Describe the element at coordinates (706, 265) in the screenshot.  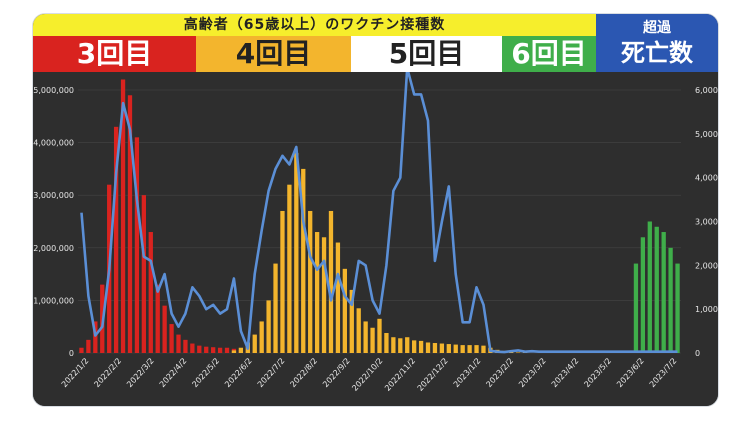
I see `right-tick-label: 2,000` at that location.